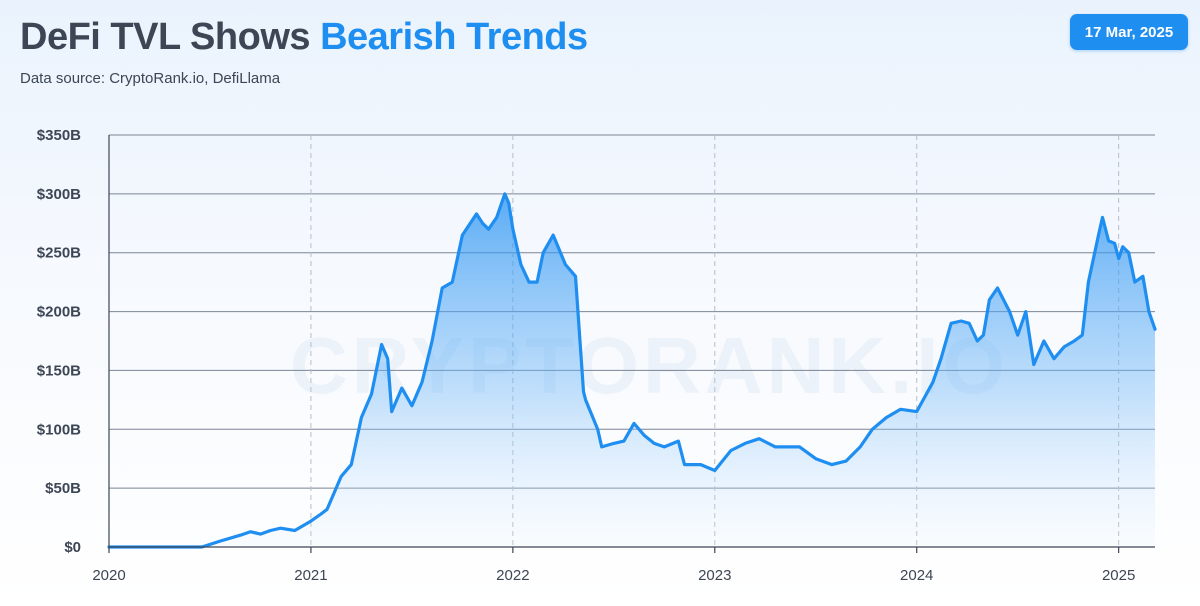 The width and height of the screenshot is (1200, 606). What do you see at coordinates (649, 365) in the screenshot?
I see `watermark: CRYPTORANK.IO` at bounding box center [649, 365].